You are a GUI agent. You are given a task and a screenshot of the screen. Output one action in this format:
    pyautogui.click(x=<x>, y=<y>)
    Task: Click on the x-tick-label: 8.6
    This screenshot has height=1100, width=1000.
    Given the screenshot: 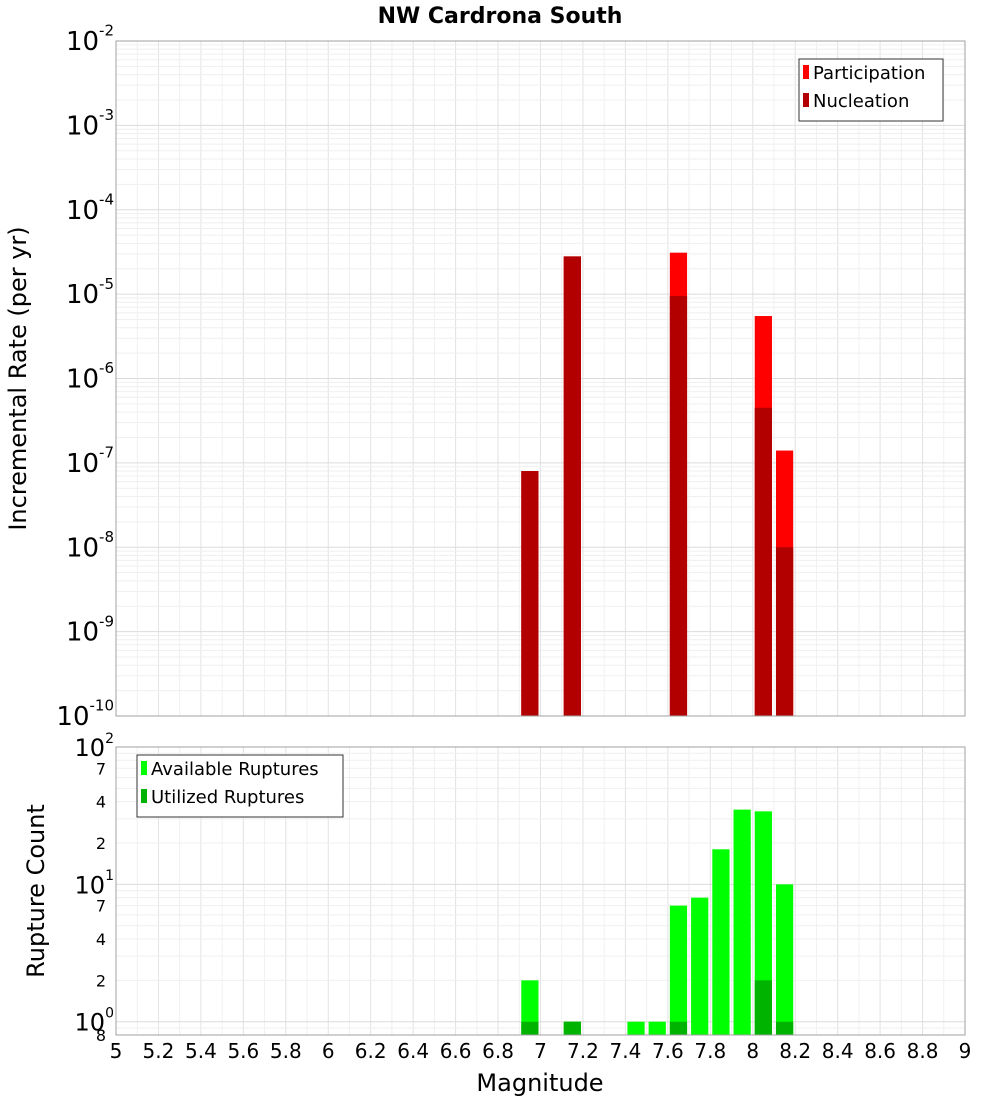 What is the action you would take?
    pyautogui.click(x=880, y=1051)
    